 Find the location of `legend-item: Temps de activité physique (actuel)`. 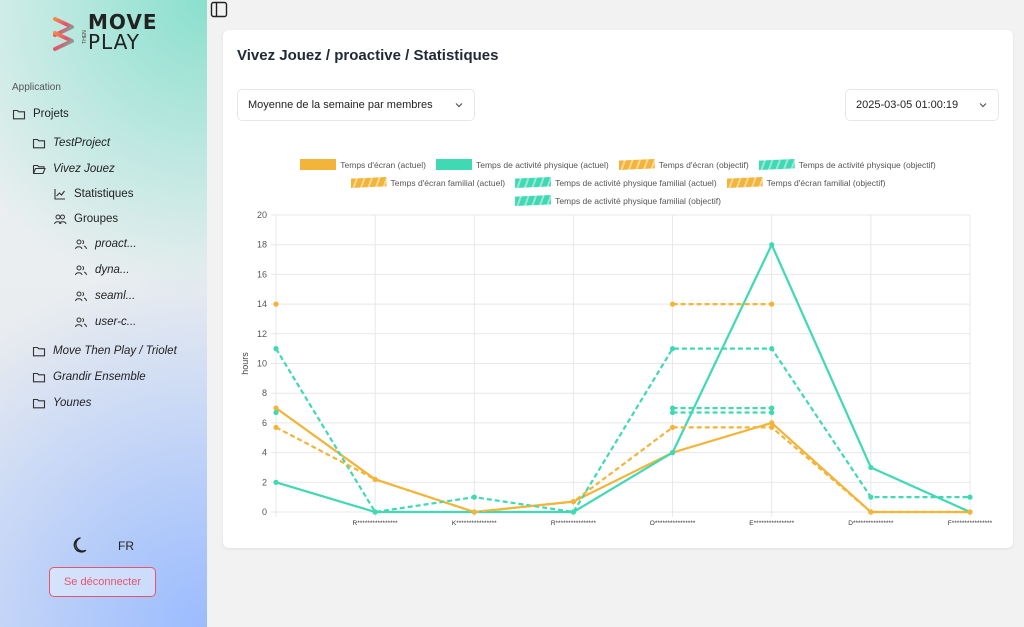

legend-item: Temps de activité physique (actuel) is located at coordinates (522, 164).